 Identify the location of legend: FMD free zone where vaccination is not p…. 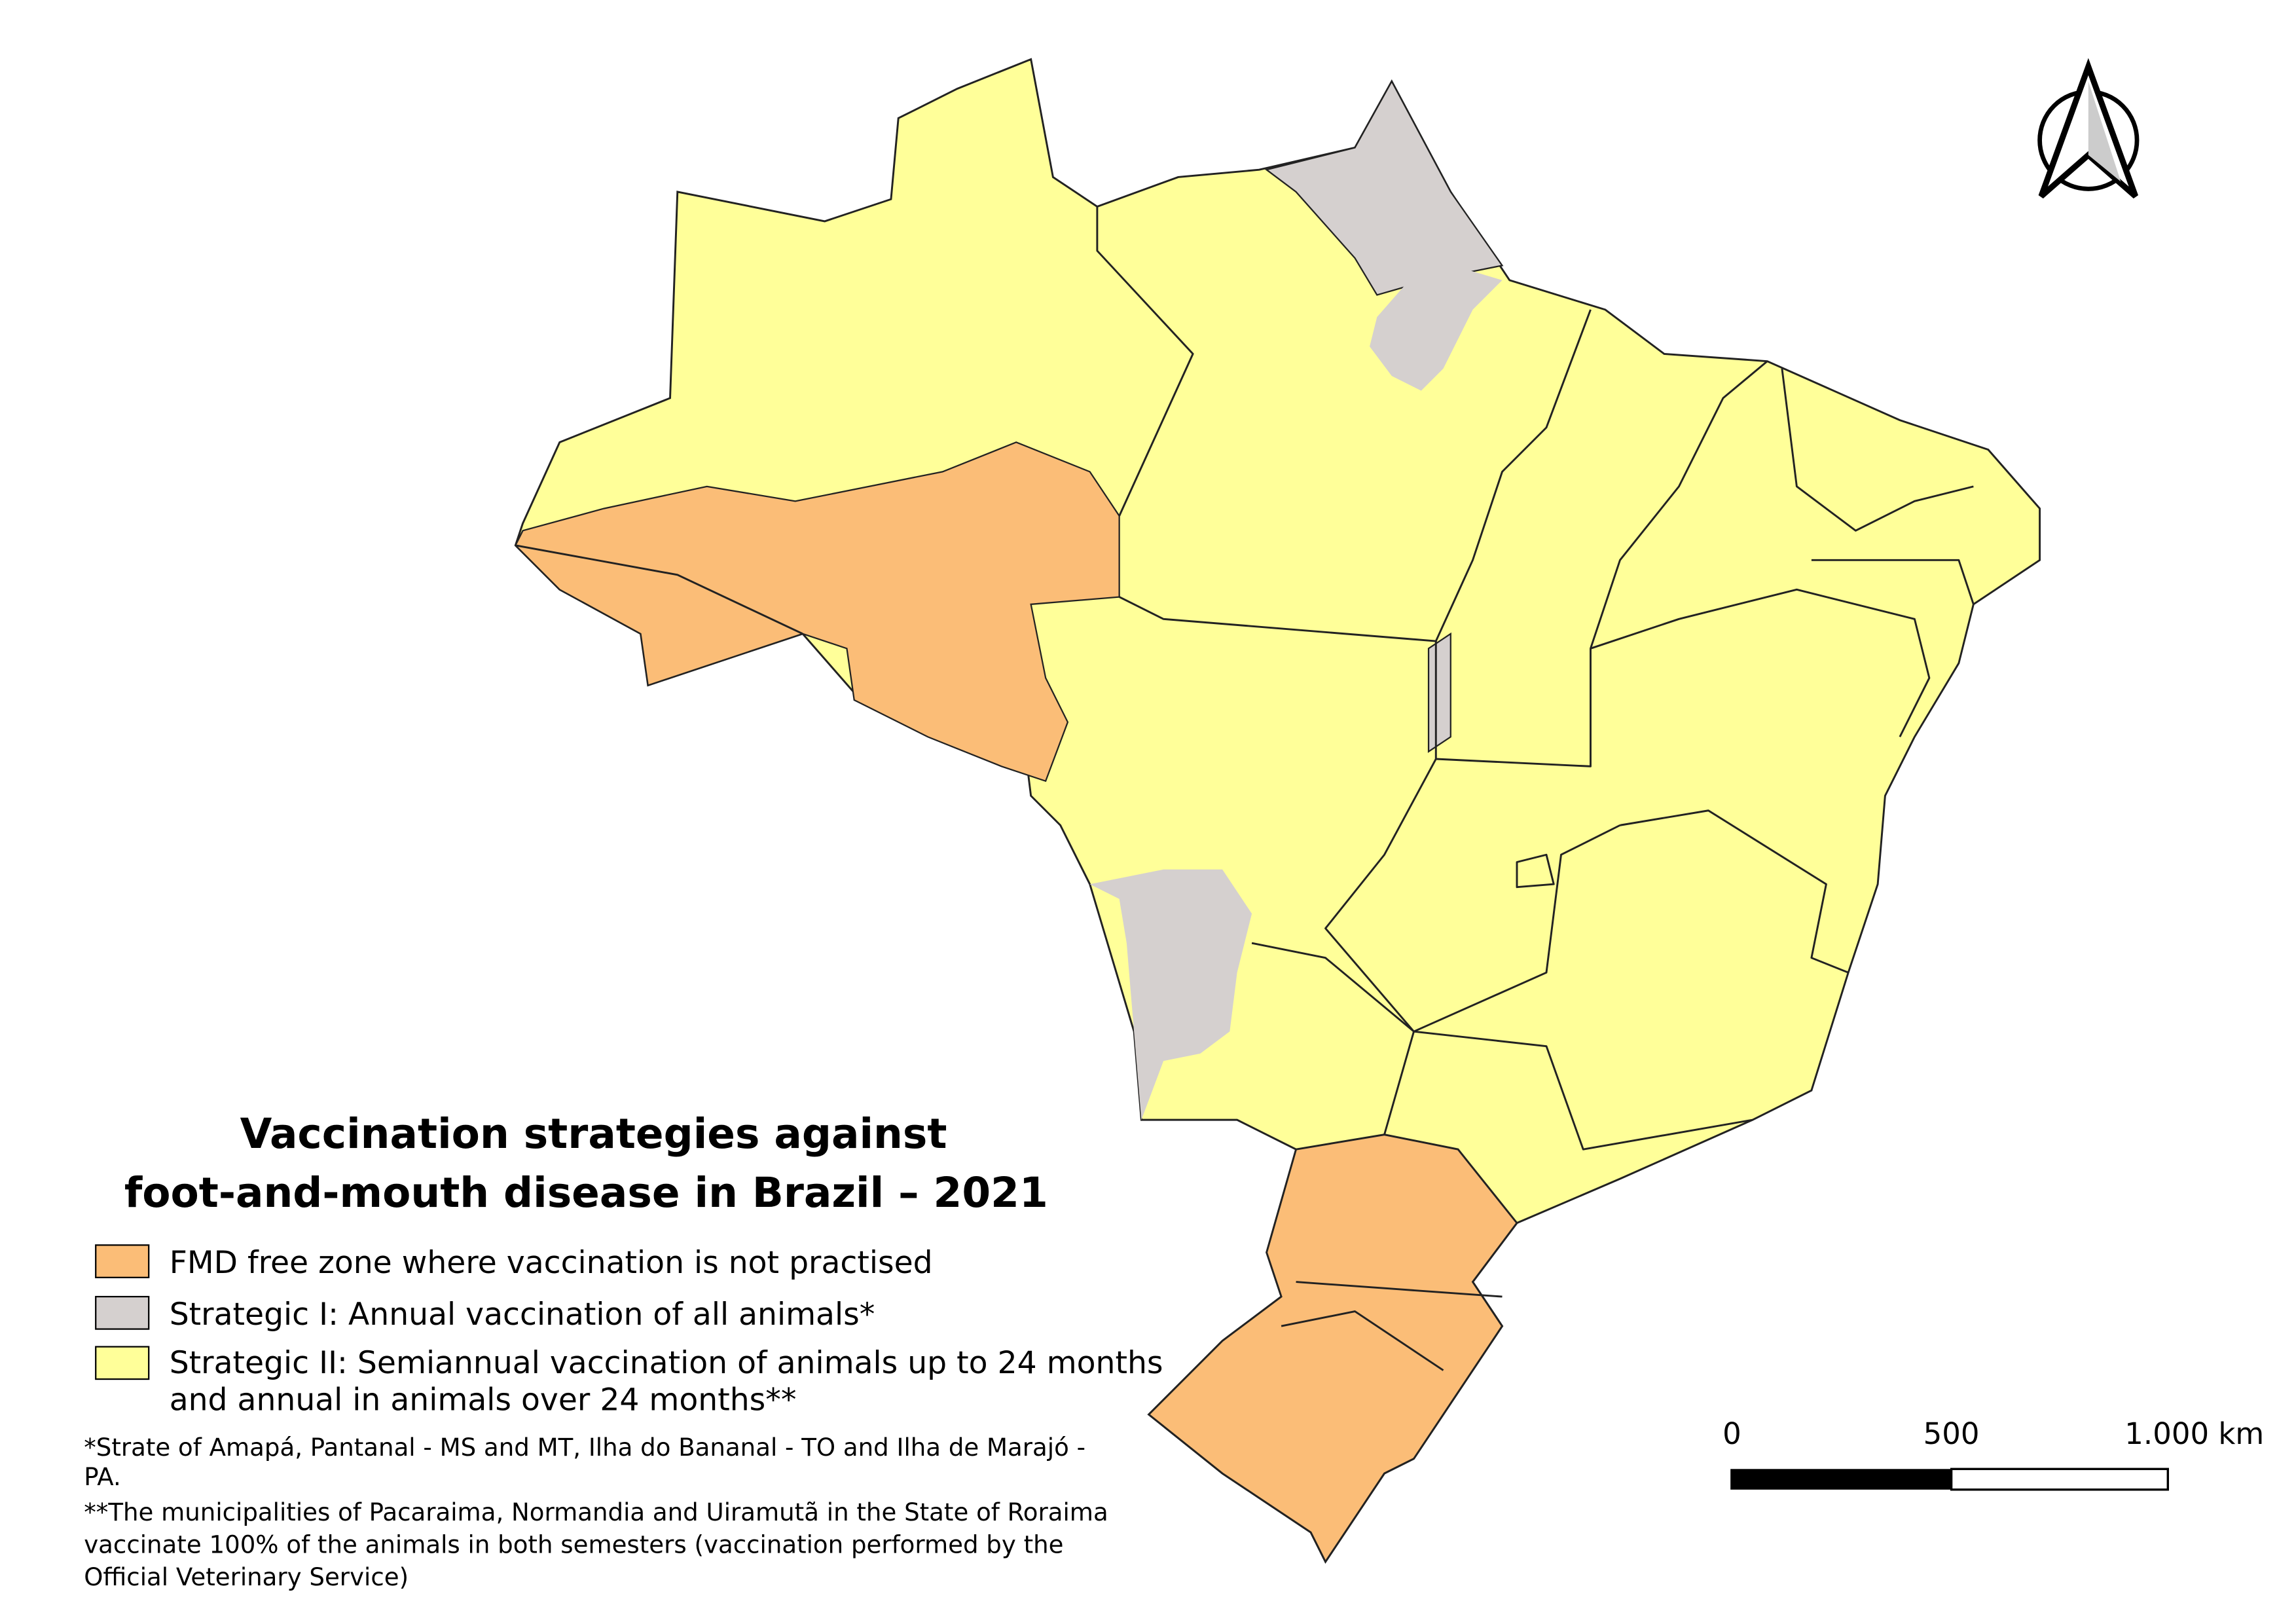
(629, 1331).